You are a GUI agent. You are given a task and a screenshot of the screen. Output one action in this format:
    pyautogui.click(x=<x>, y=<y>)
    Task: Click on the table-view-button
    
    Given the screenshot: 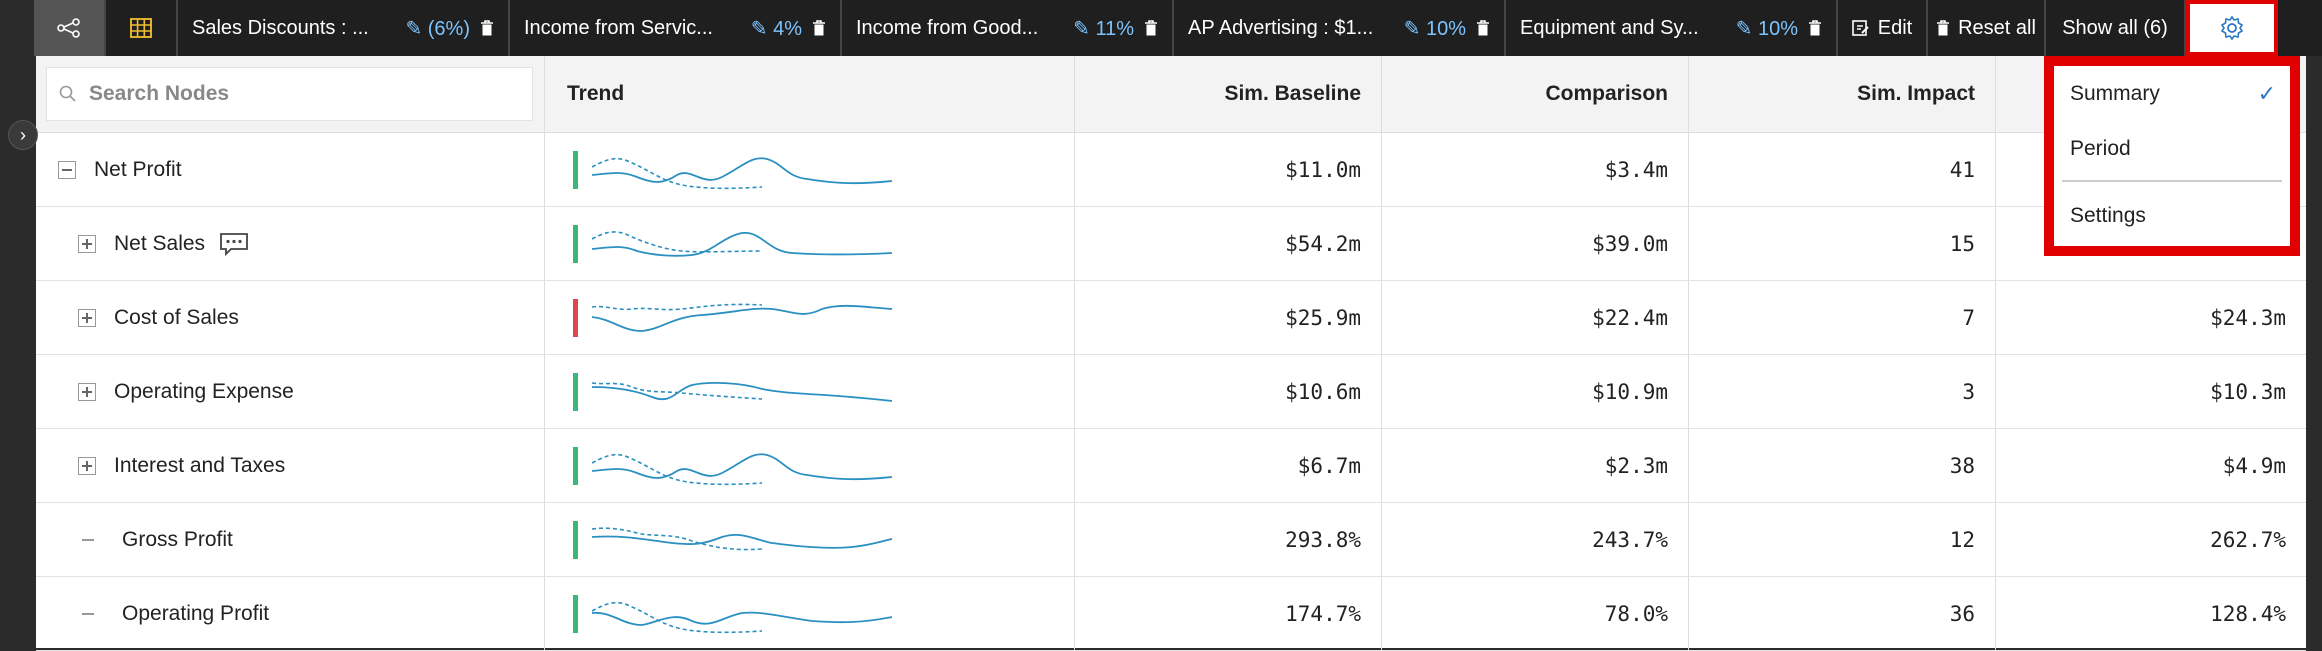 What is the action you would take?
    pyautogui.click(x=142, y=28)
    